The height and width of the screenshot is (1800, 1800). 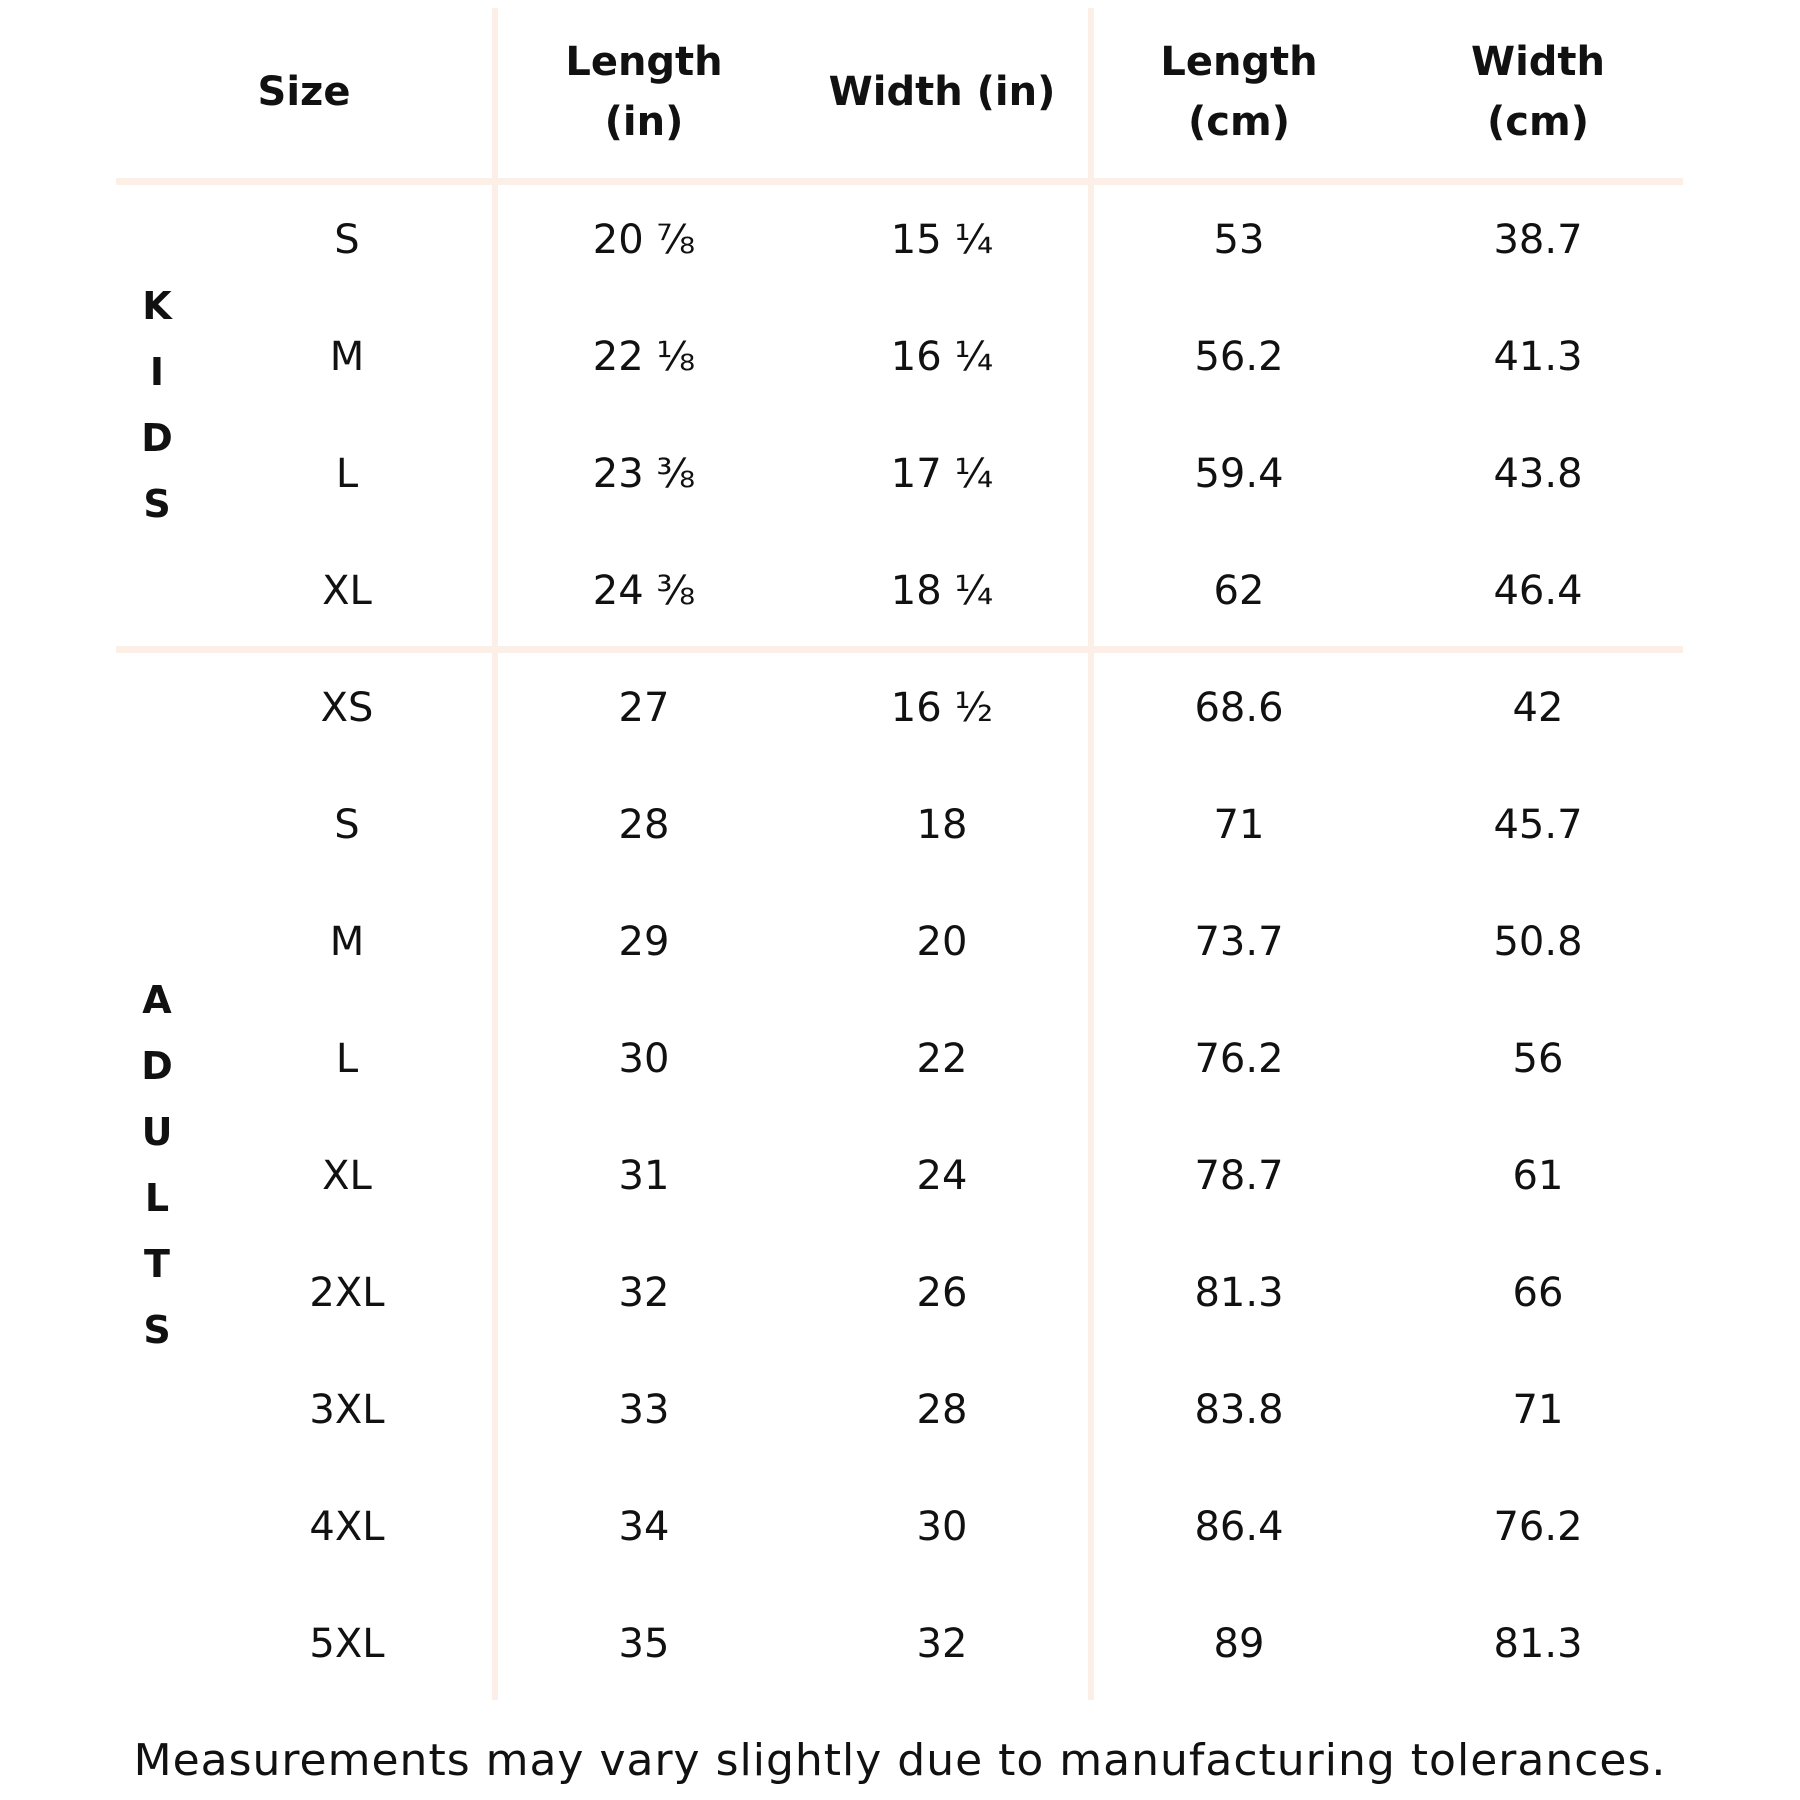 What do you see at coordinates (347, 1644) in the screenshot?
I see `size-label: 5XL` at bounding box center [347, 1644].